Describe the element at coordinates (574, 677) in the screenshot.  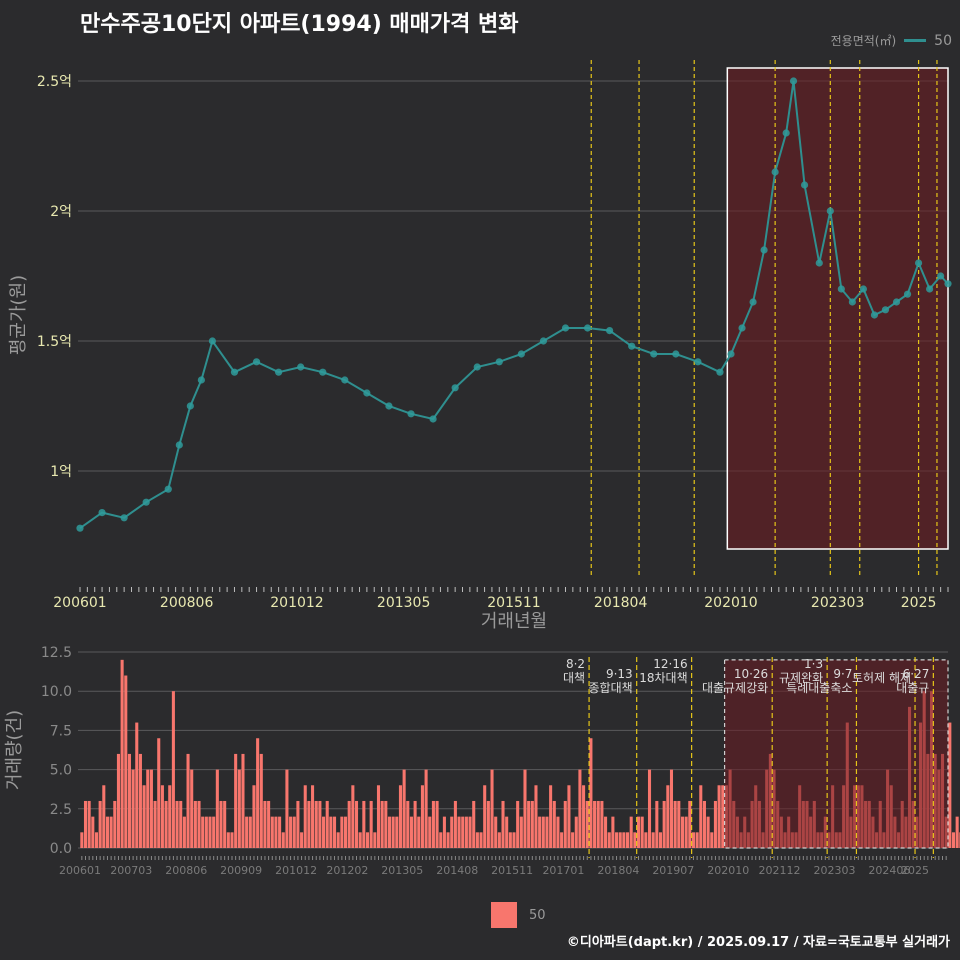
I see `policy-name-label: 대책` at that location.